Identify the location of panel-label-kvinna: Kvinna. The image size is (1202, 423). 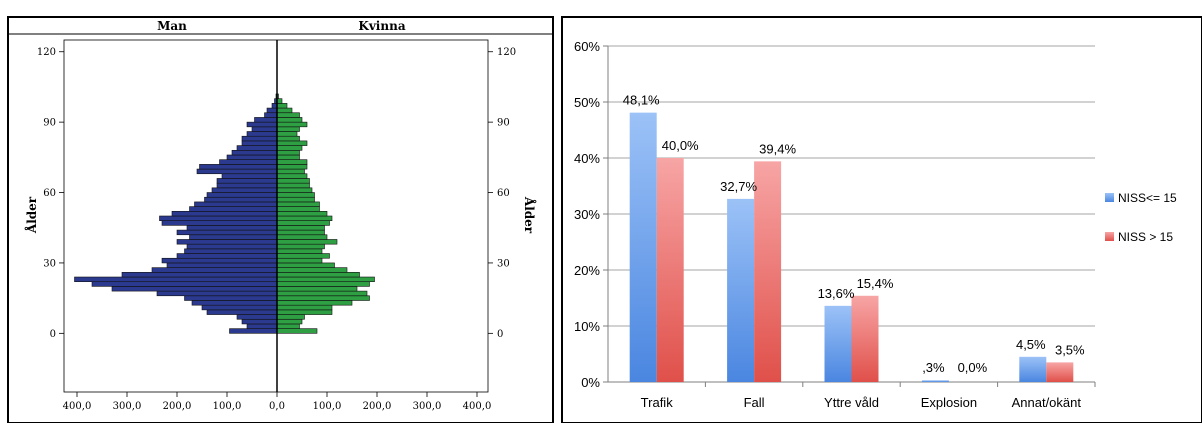
(381, 26).